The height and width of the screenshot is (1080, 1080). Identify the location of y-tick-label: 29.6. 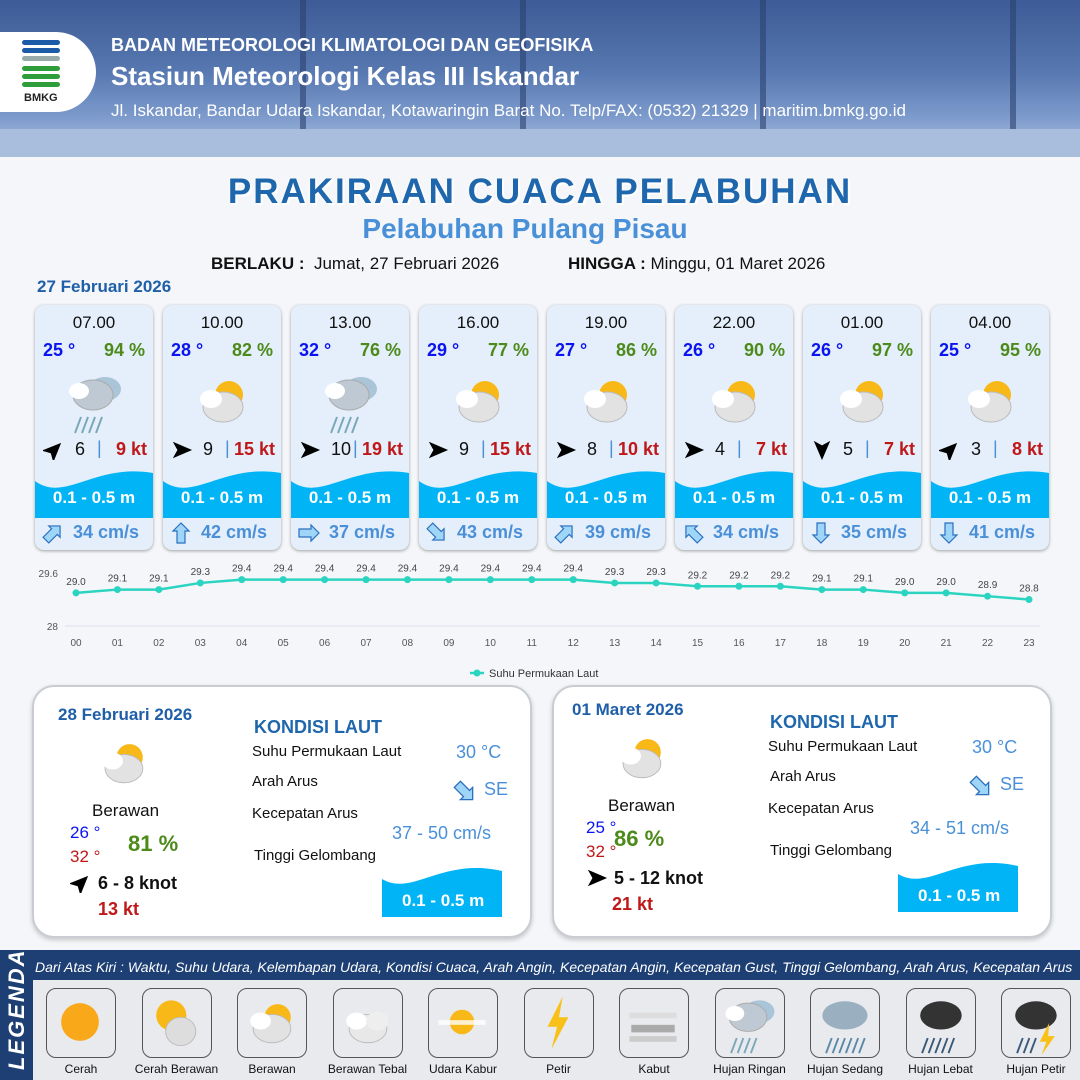
(49, 574).